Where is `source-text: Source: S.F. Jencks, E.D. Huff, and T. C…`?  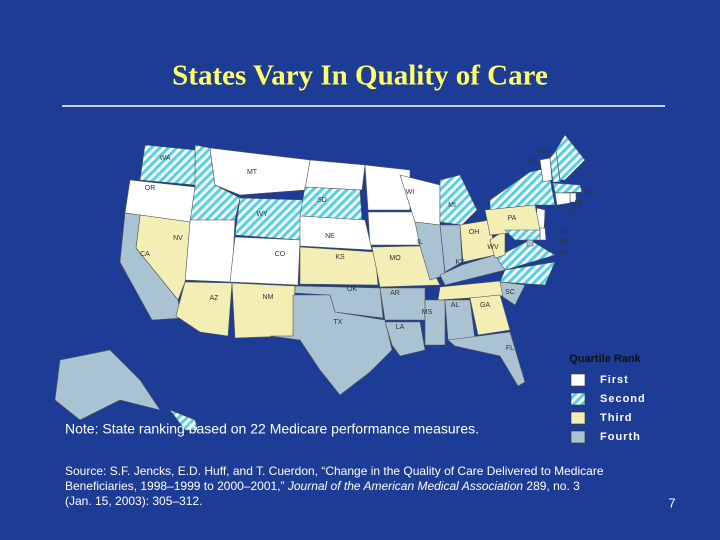
source-text: Source: S.F. Jencks, E.D. Huff, and T. C… is located at coordinates (334, 478).